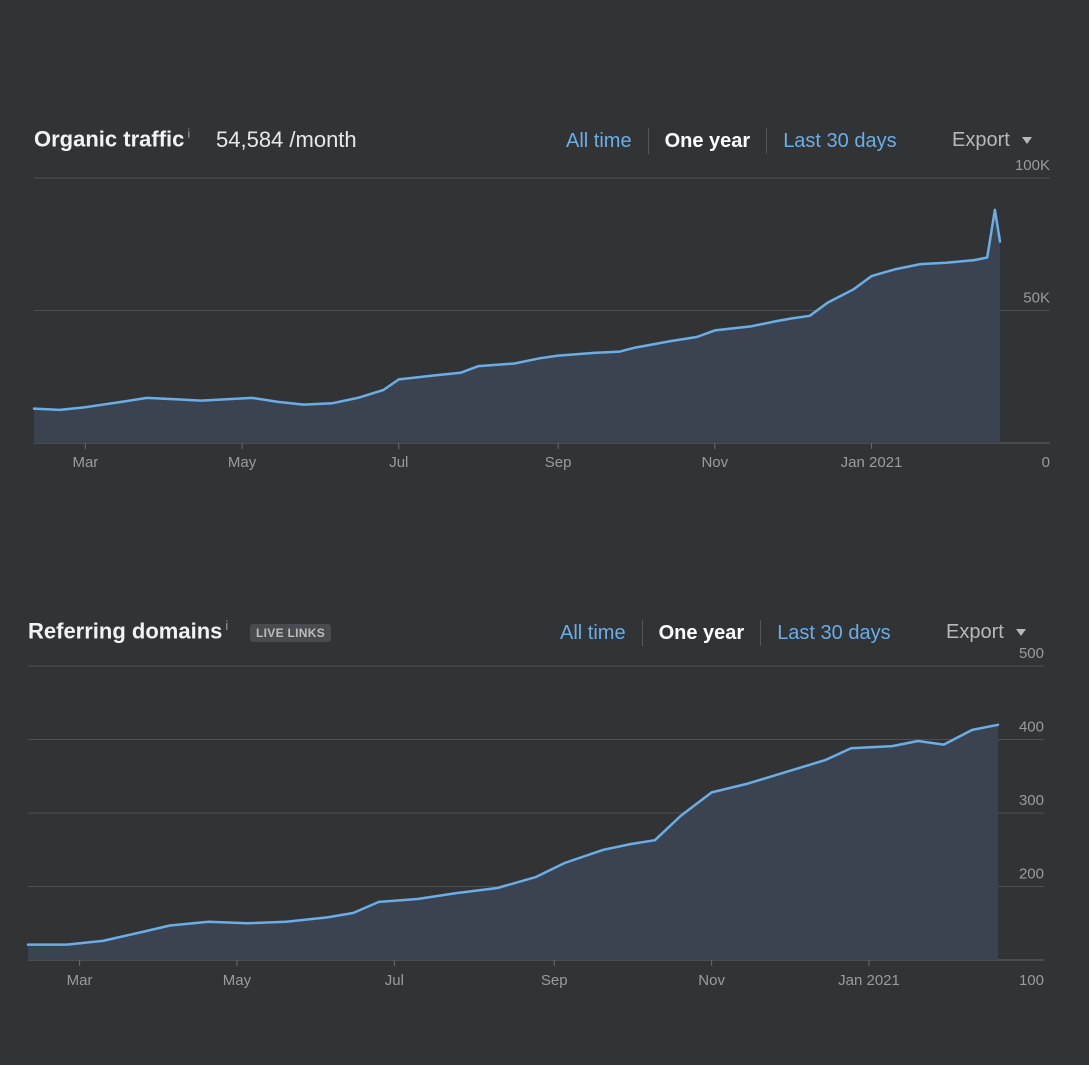 This screenshot has width=1089, height=1065. I want to click on organic-traffic-metric: 54,584 /month, so click(286, 139).